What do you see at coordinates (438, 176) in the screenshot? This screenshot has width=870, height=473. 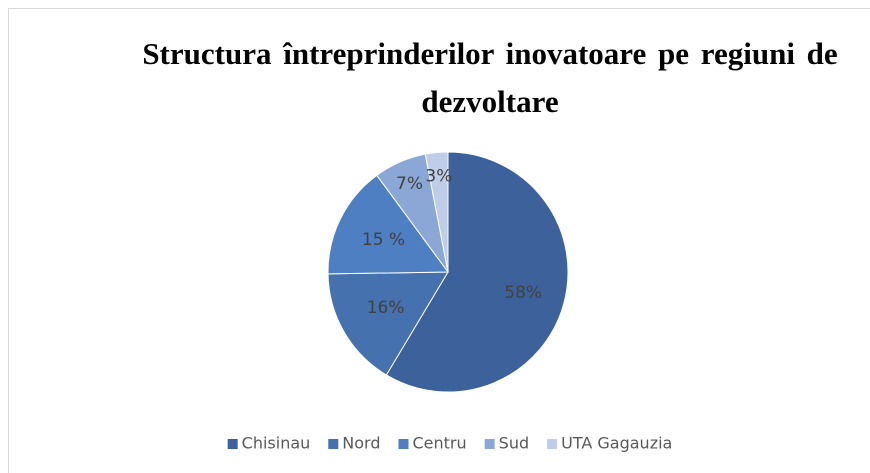 I see `data-label: 3%` at bounding box center [438, 176].